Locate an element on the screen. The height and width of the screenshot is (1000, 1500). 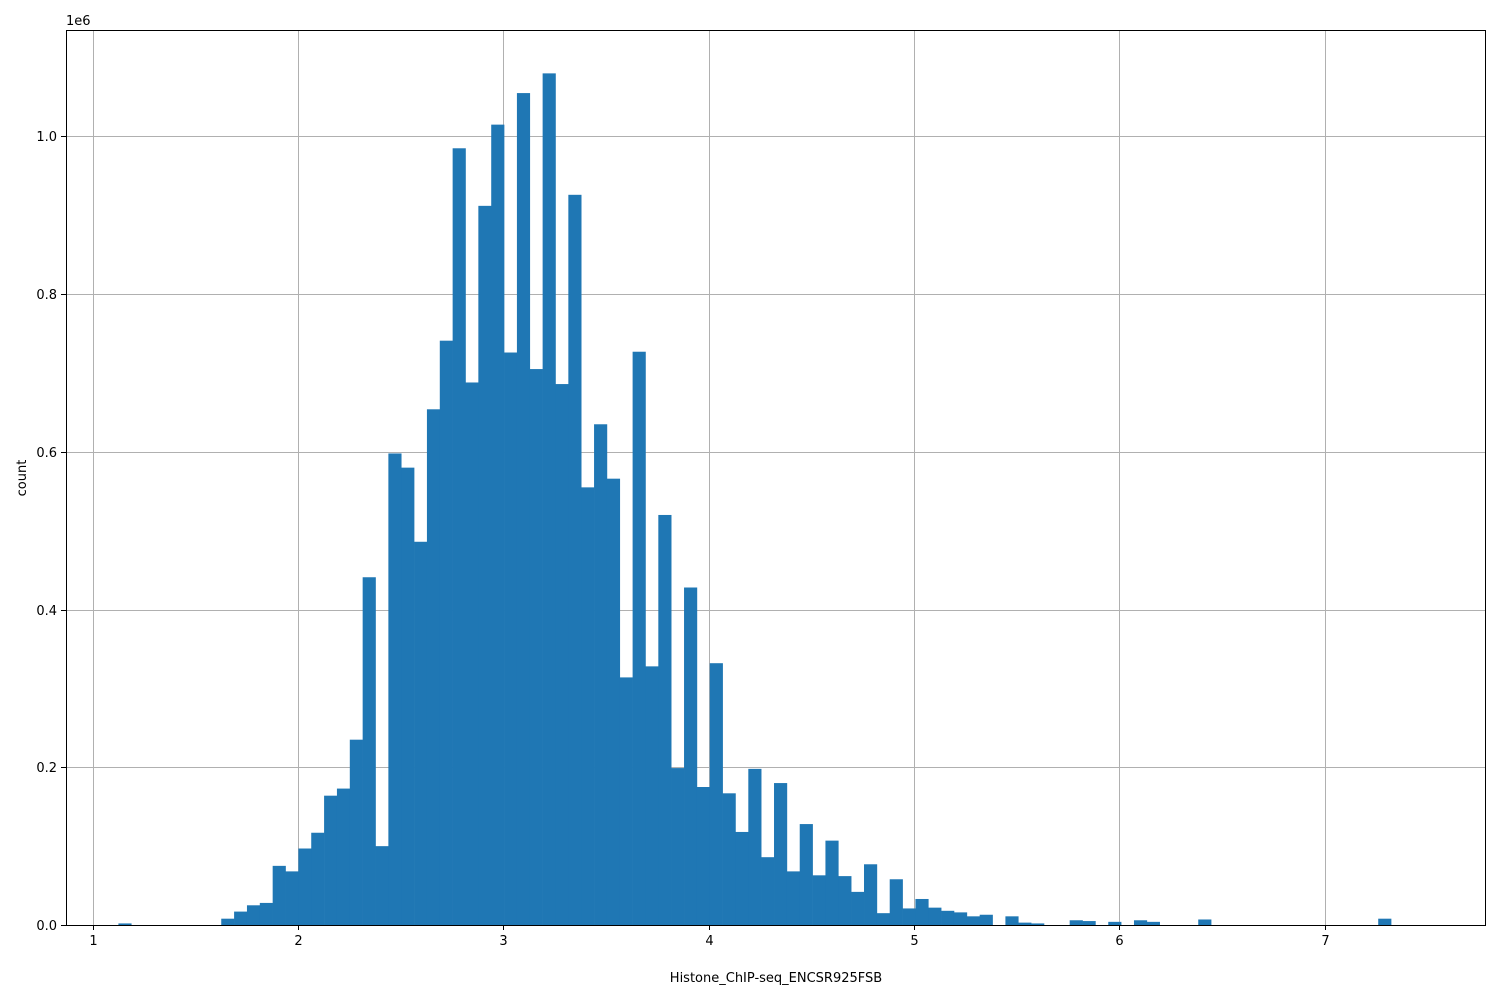
y-tick-label: 0.0 is located at coordinates (46, 926).